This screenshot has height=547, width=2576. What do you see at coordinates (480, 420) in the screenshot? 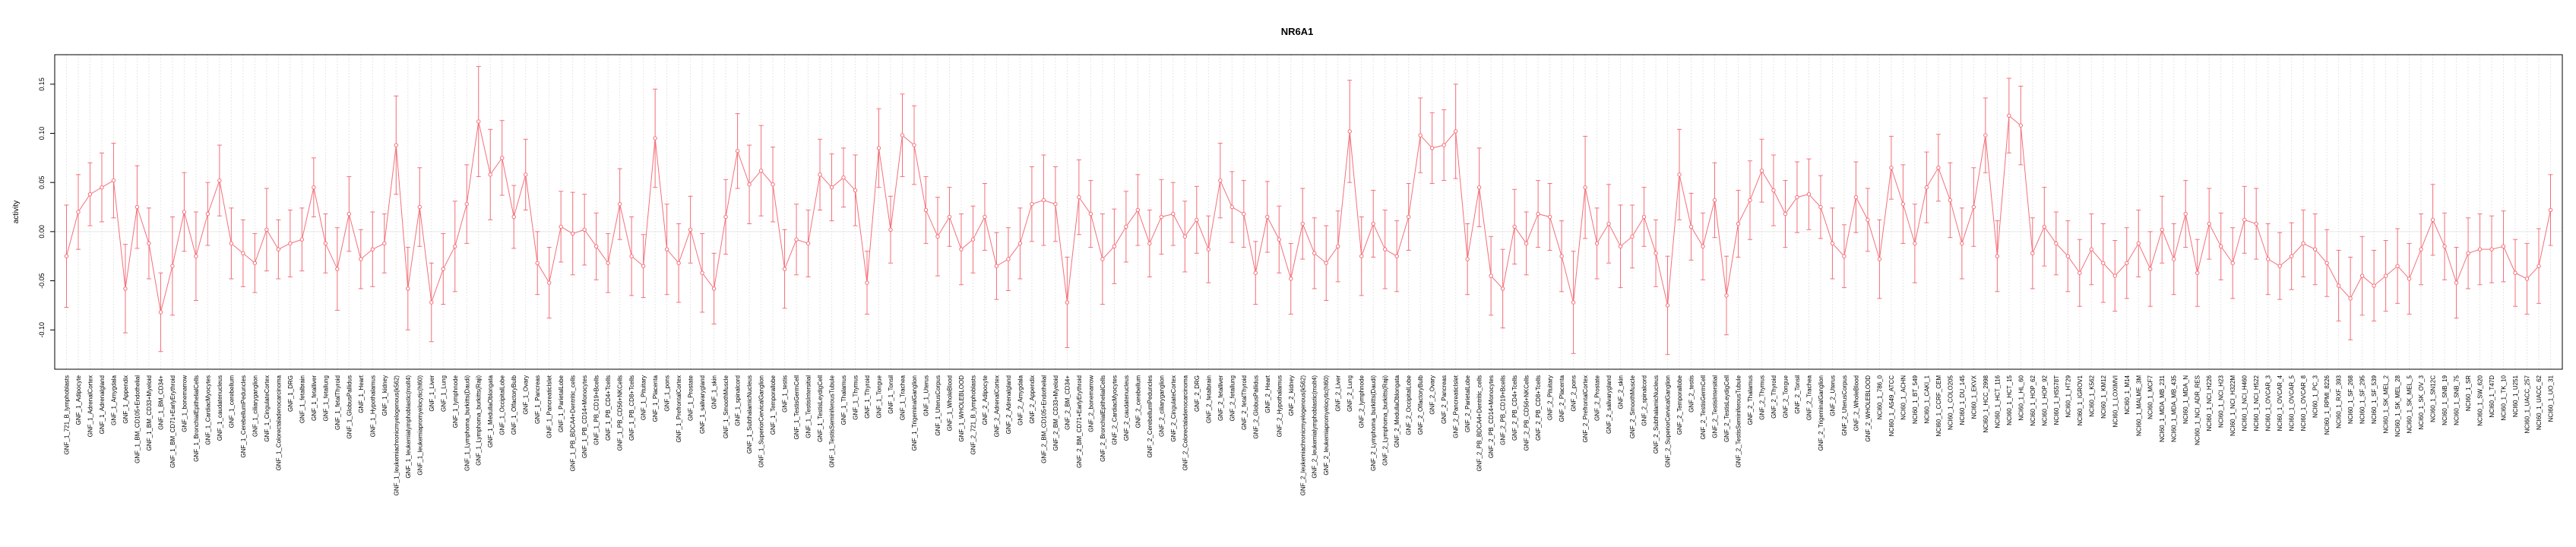
I see `x-tick-label: GNF_1_Lymphoma_burkitts(Raji)` at bounding box center [480, 420].